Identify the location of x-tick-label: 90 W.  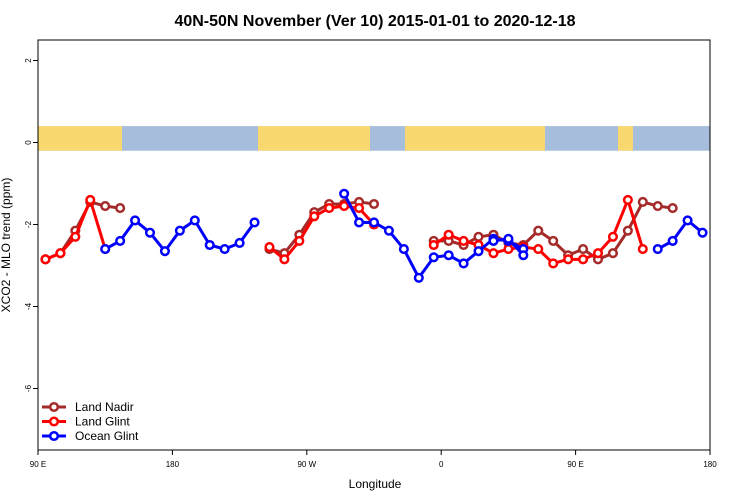
(306, 464).